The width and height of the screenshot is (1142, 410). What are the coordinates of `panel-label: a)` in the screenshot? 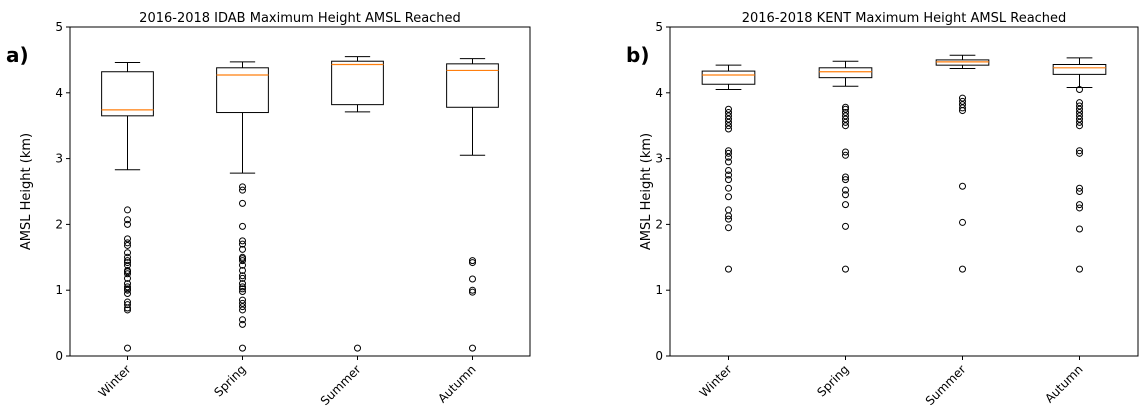 It's located at (17, 55).